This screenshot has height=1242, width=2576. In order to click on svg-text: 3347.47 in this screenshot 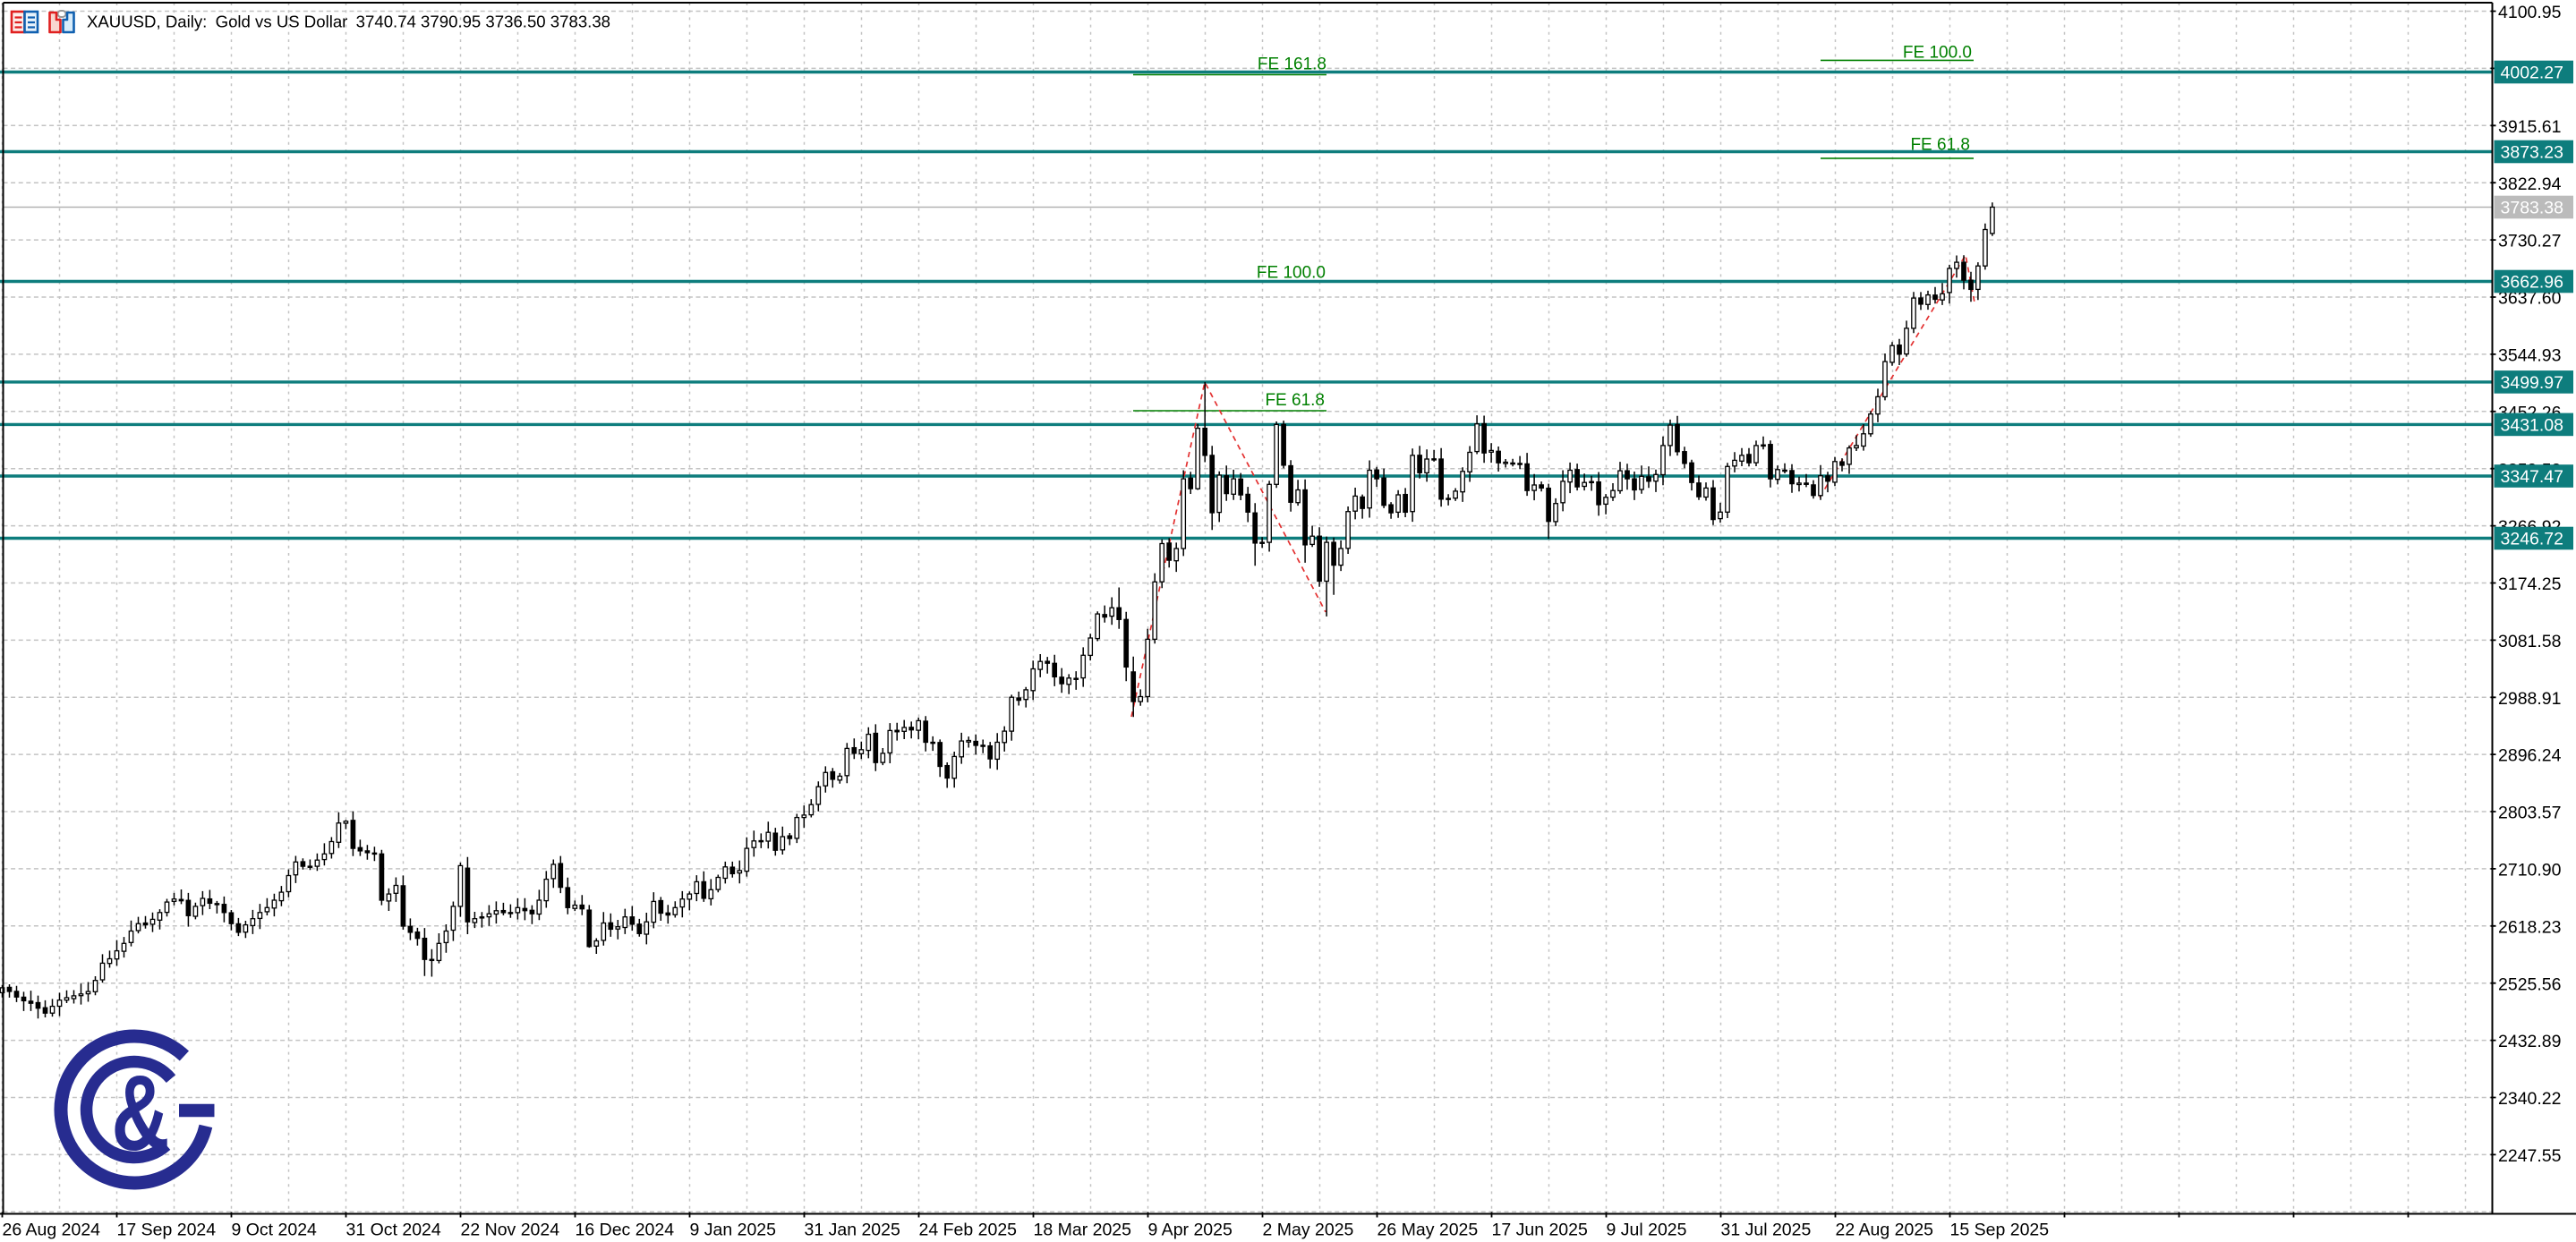, I will do `click(2532, 477)`.